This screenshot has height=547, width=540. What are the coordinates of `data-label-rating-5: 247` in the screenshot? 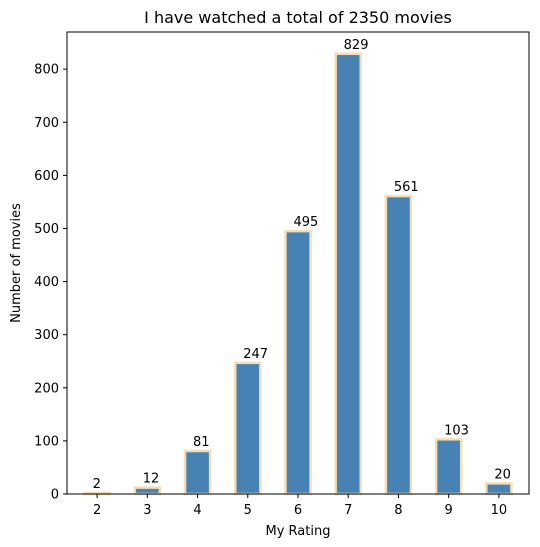 It's located at (255, 354).